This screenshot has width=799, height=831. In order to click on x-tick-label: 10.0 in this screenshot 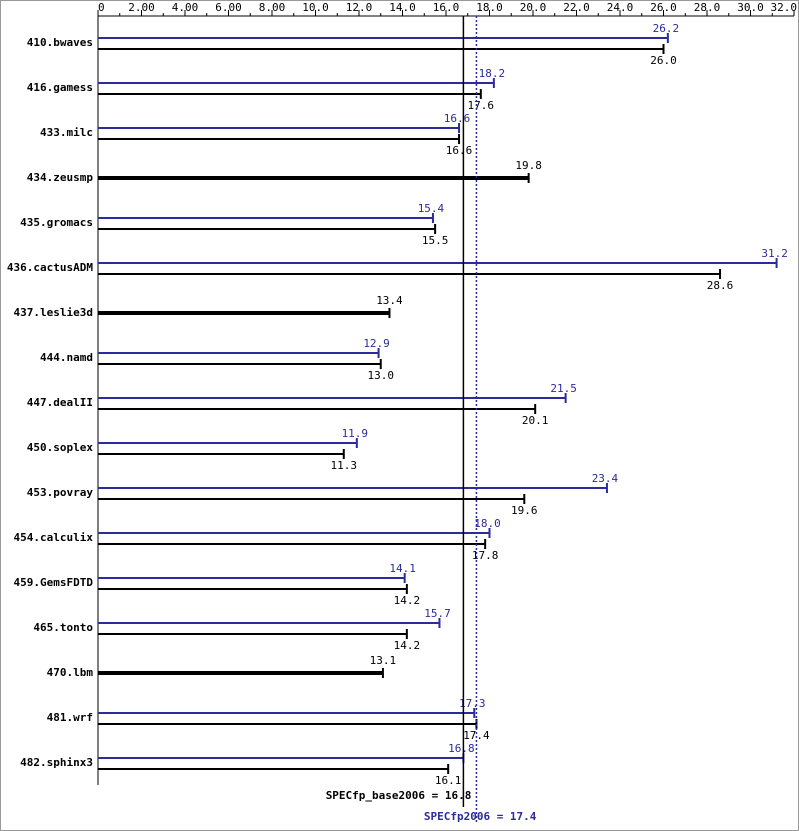, I will do `click(315, 7)`.